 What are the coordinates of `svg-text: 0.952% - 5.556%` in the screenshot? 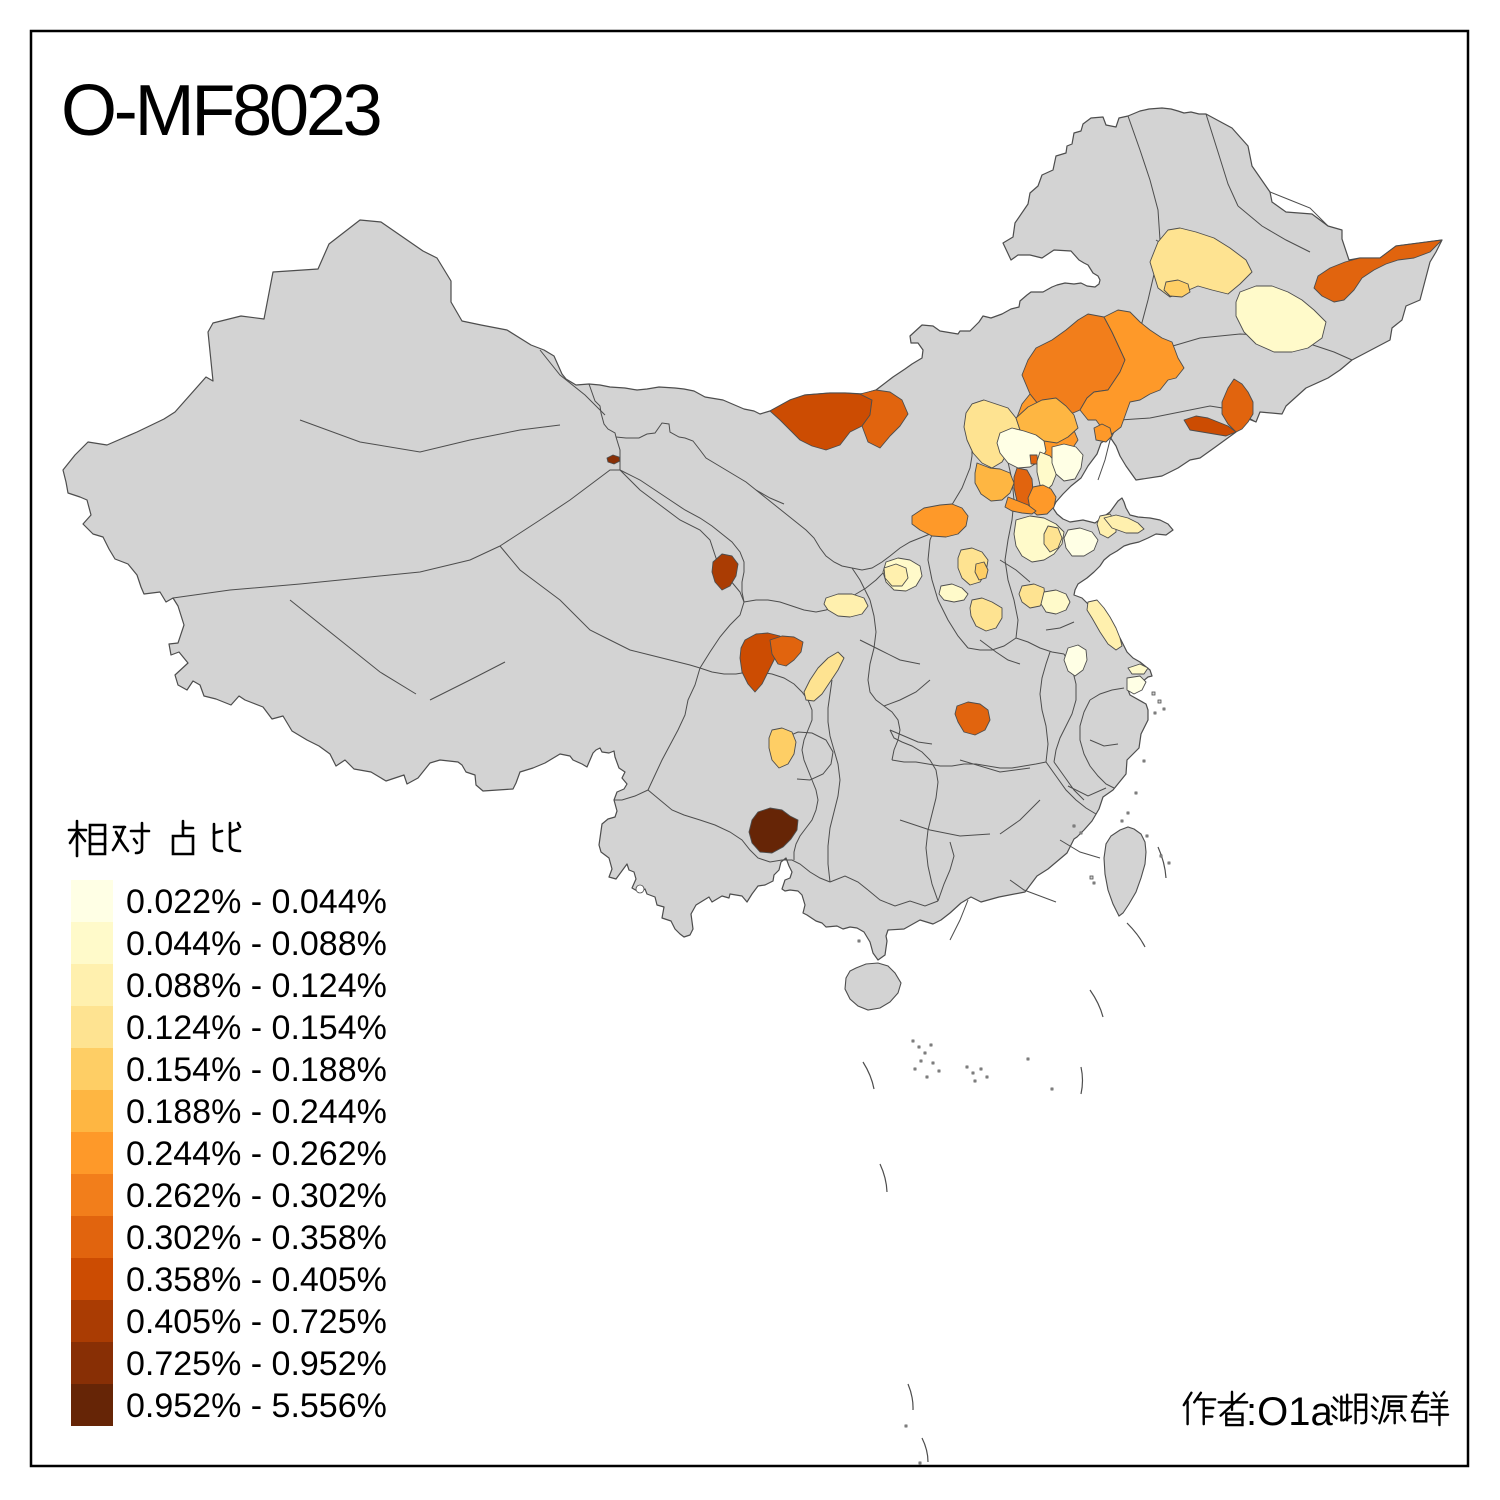 It's located at (256, 1406).